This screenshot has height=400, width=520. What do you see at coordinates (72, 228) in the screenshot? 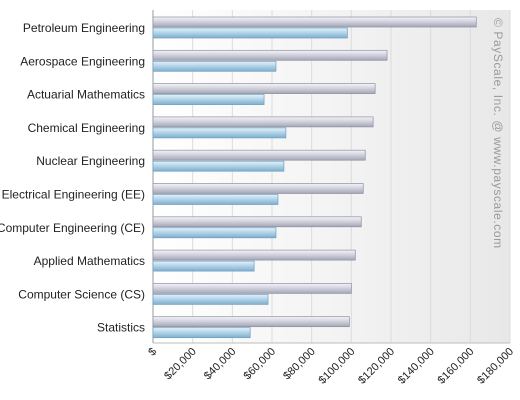
I see `category-label: Computer Engineering (CE)` at bounding box center [72, 228].